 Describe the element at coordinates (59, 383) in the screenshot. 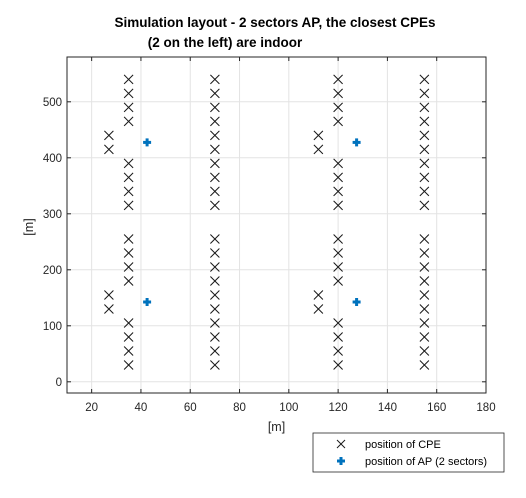

I see `y-tick-label: 0` at that location.